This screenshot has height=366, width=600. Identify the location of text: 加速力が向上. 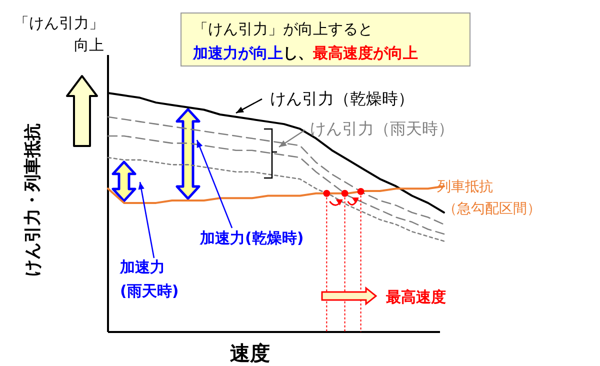
(237, 53).